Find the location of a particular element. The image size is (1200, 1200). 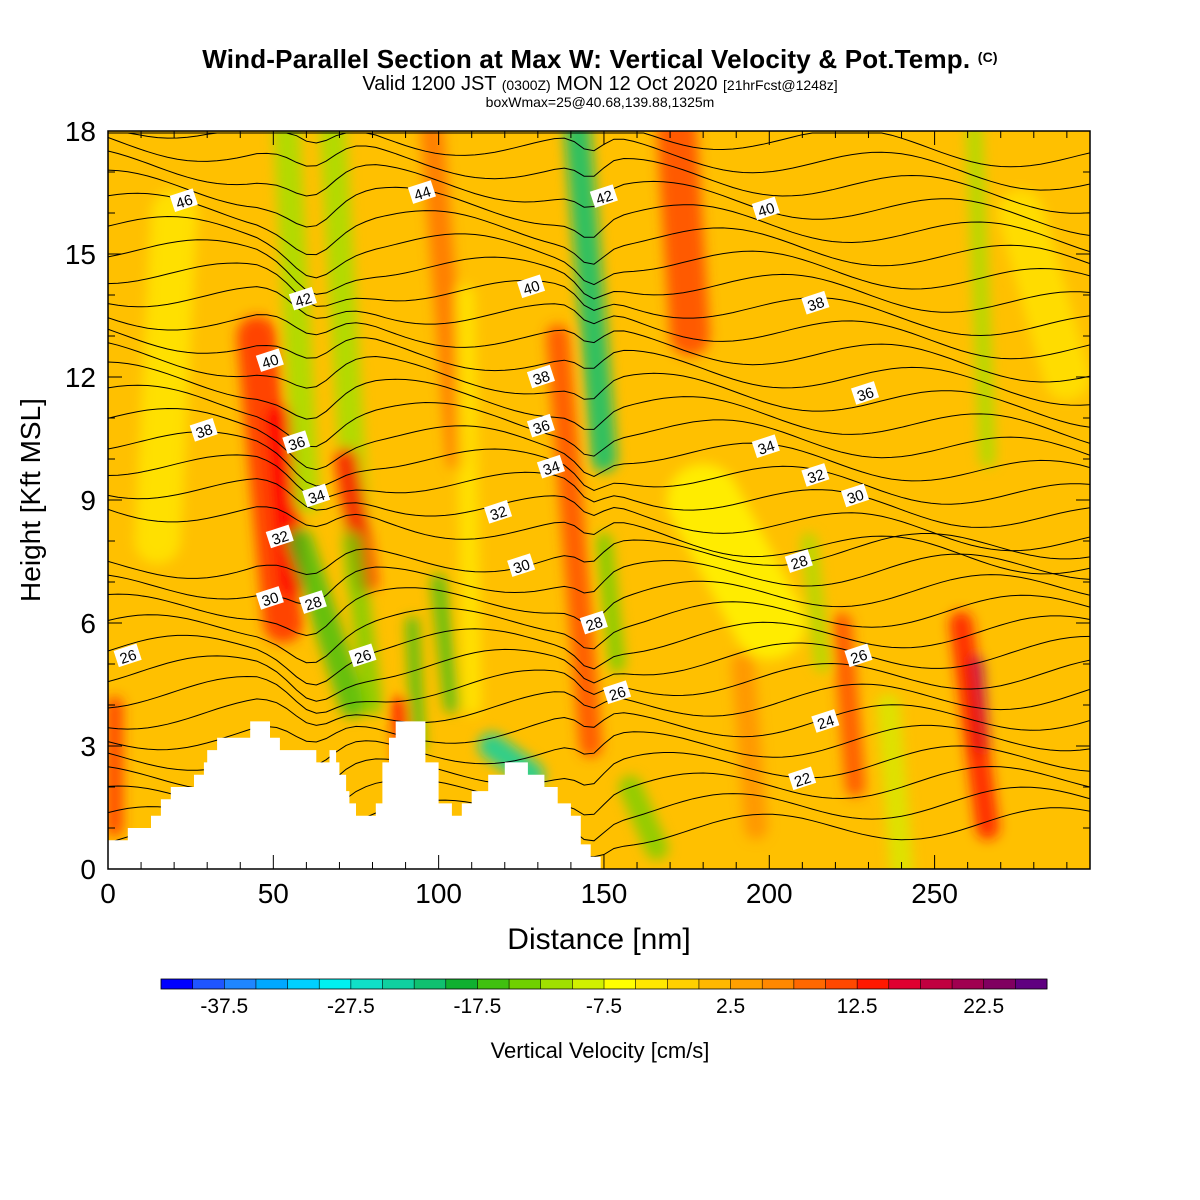

y-tick-label: 12 is located at coordinates (80, 377).